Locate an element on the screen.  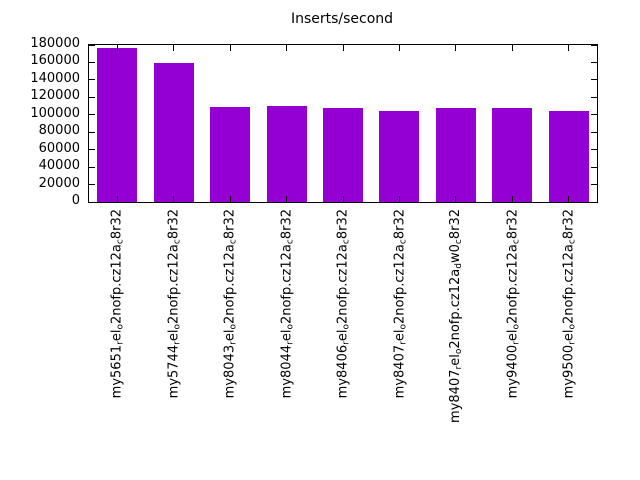
x-tick-label: my8407relo2nofp.cz12ac8r32 is located at coordinates (399, 304).